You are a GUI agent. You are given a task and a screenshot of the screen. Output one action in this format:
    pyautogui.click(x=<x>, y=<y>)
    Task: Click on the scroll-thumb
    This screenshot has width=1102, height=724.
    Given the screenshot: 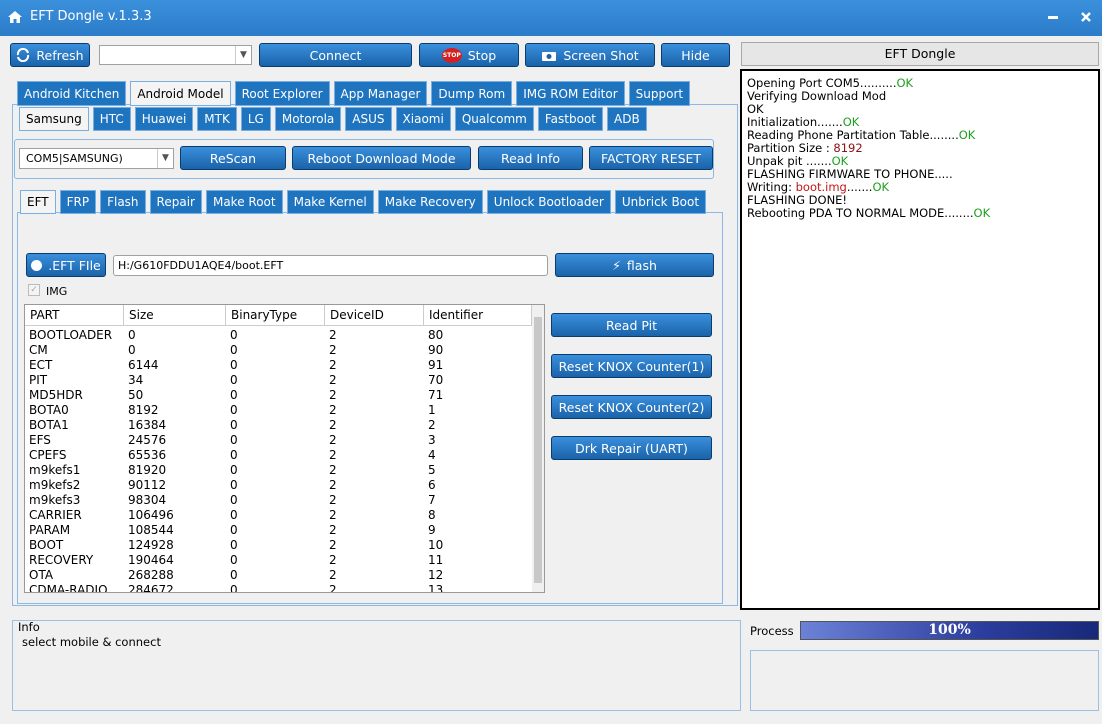 What is the action you would take?
    pyautogui.click(x=538, y=450)
    